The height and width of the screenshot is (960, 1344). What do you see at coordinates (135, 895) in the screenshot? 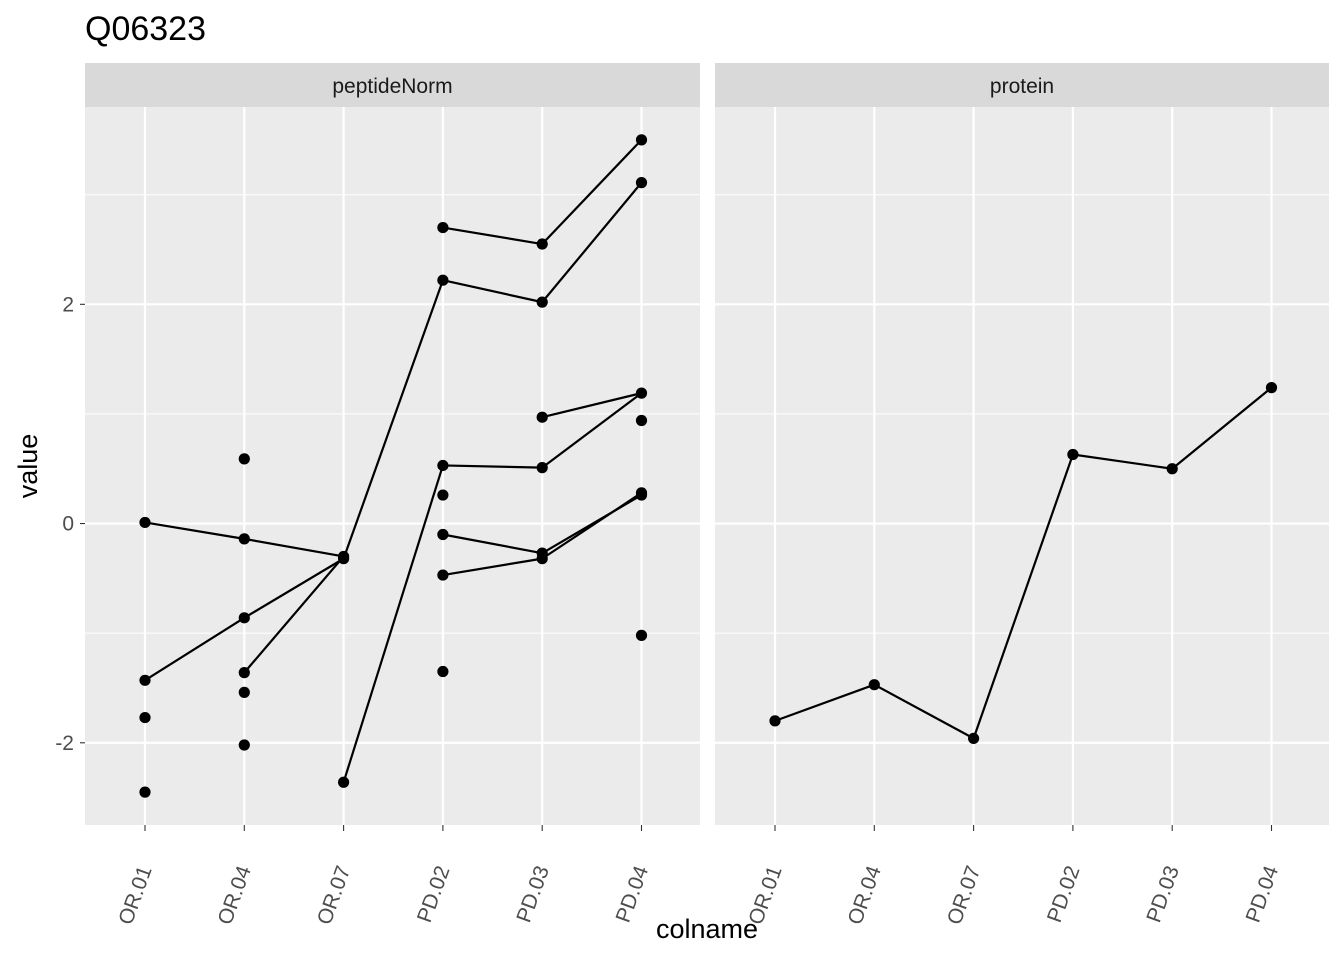
I see `x-tick-label: OR.01` at bounding box center [135, 895].